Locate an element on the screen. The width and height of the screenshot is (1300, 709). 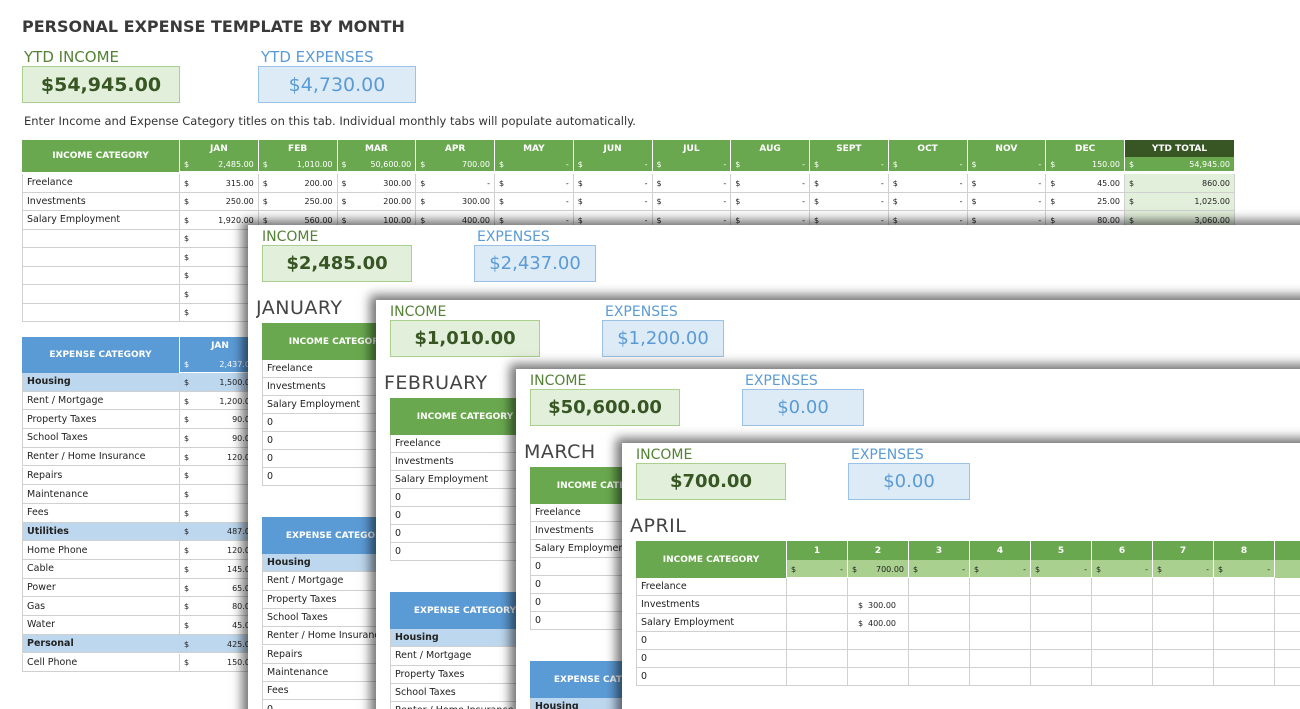
amount: 425.00 is located at coordinates (241, 644).